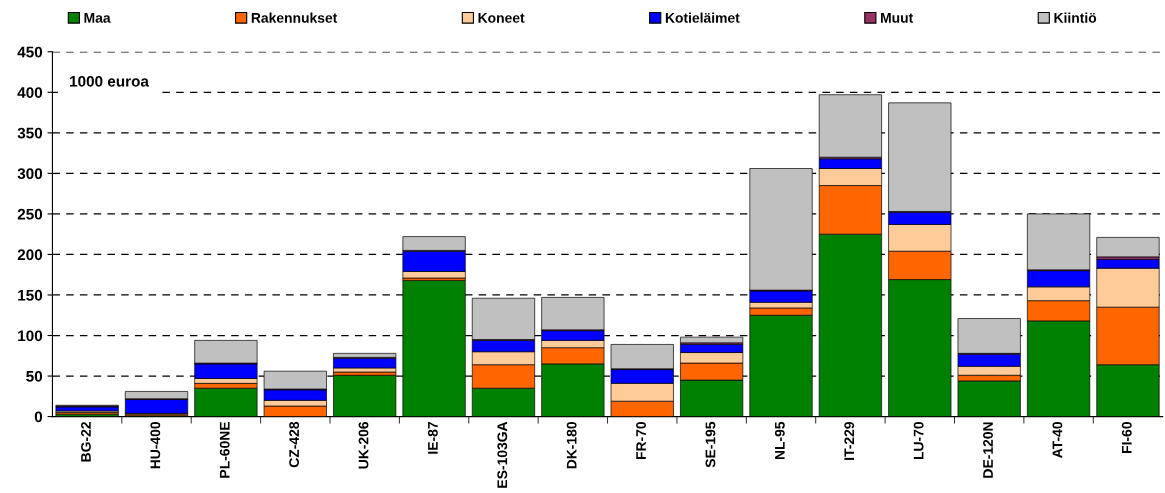 The height and width of the screenshot is (493, 1165). Describe the element at coordinates (897, 18) in the screenshot. I see `legend-label: Muut` at that location.